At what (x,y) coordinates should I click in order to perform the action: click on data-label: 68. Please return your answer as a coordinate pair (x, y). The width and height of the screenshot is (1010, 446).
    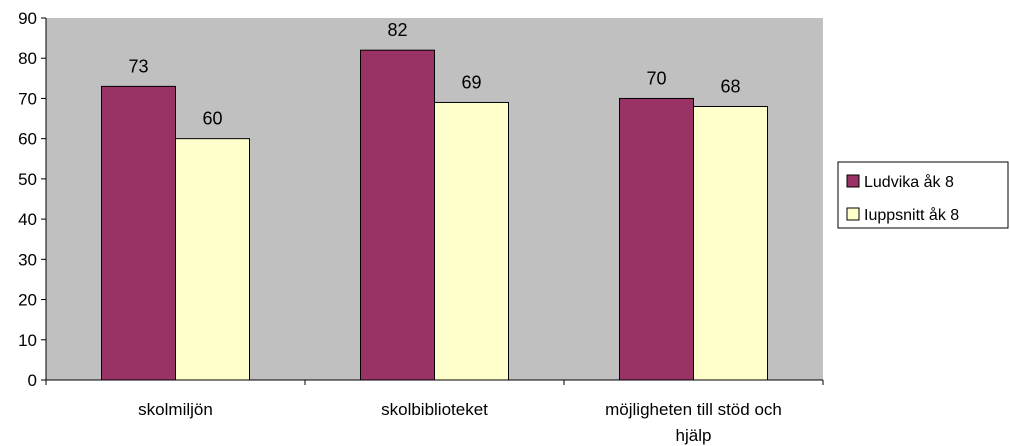
    Looking at the image, I should click on (730, 86).